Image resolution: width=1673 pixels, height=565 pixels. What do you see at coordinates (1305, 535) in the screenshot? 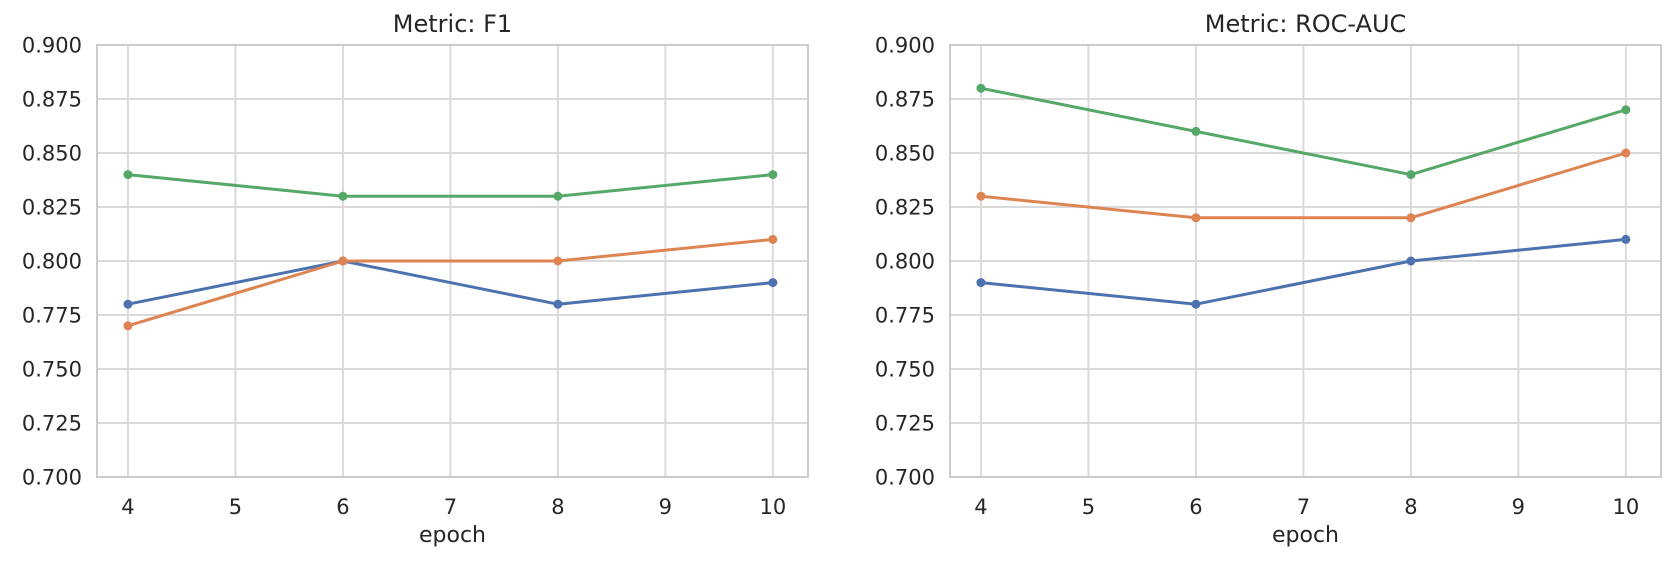
I see `x-axis-label-right: epoch` at bounding box center [1305, 535].